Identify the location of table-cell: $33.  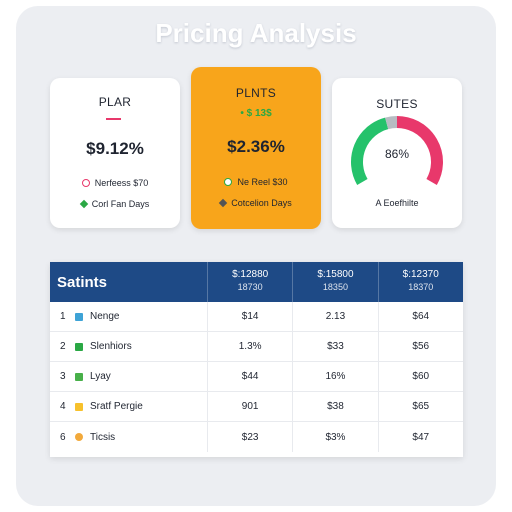
(334, 346).